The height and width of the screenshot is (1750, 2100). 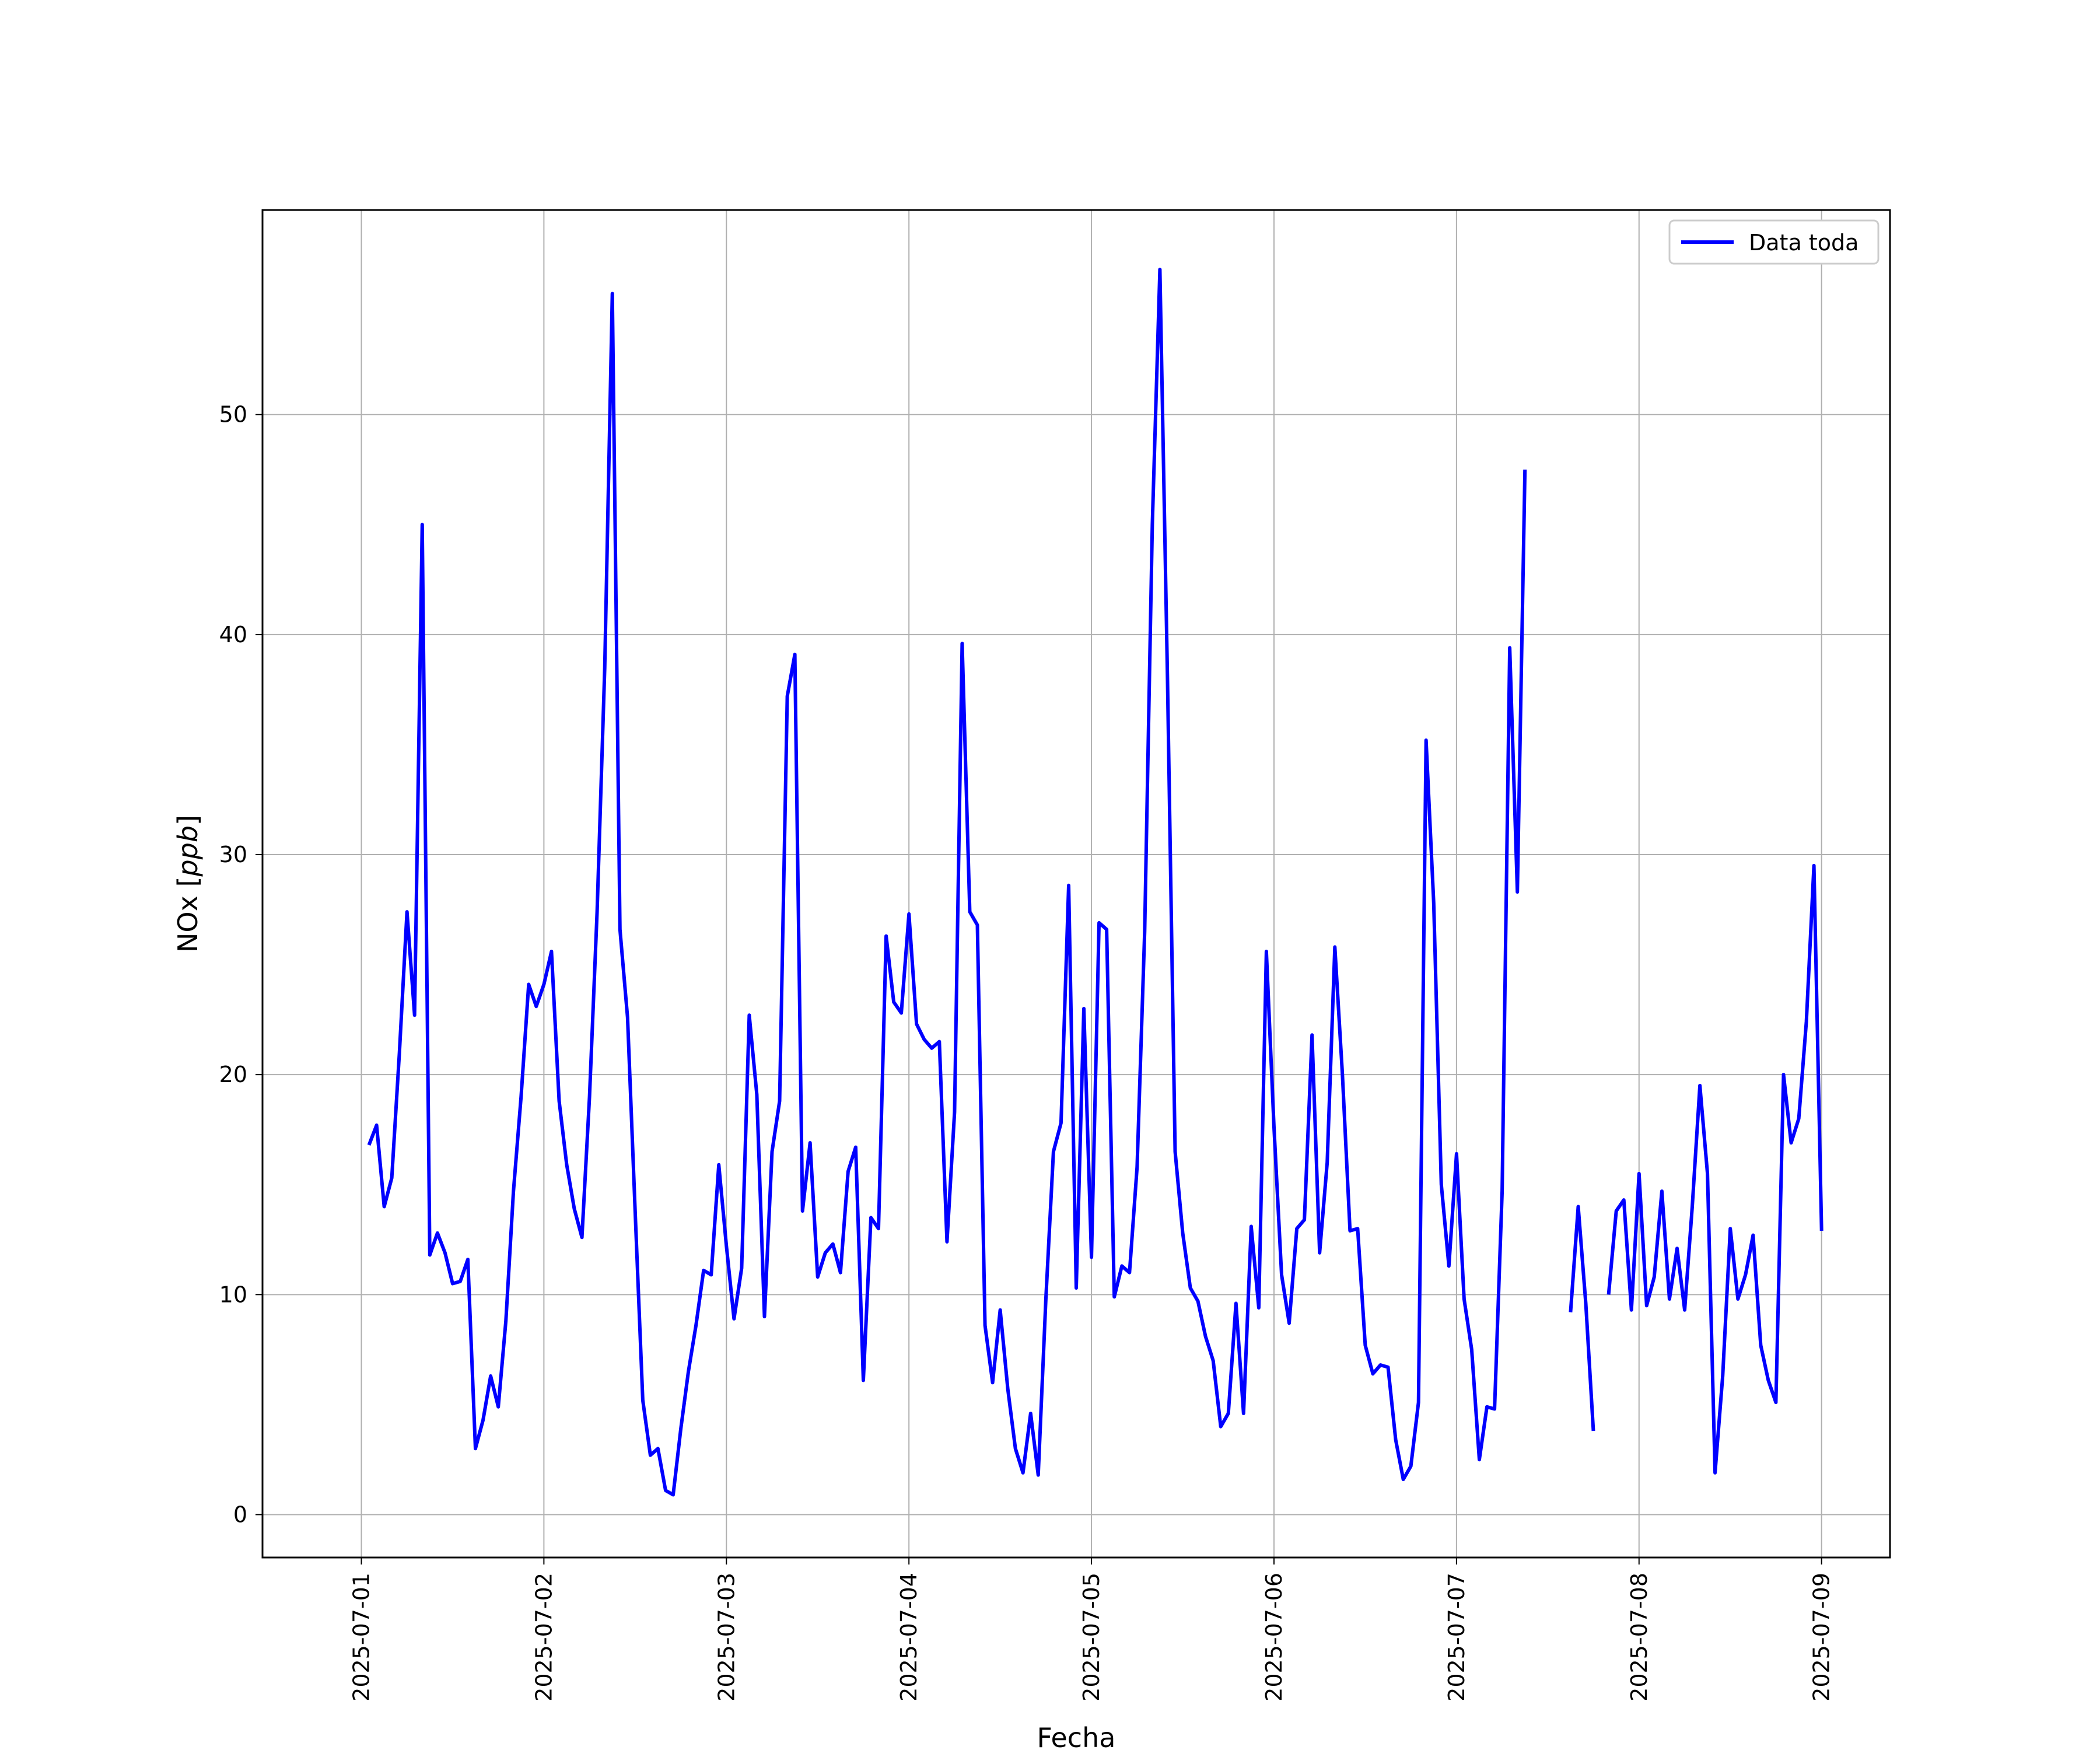 I want to click on x-tick-label: 2025-07-01, so click(x=361, y=1637).